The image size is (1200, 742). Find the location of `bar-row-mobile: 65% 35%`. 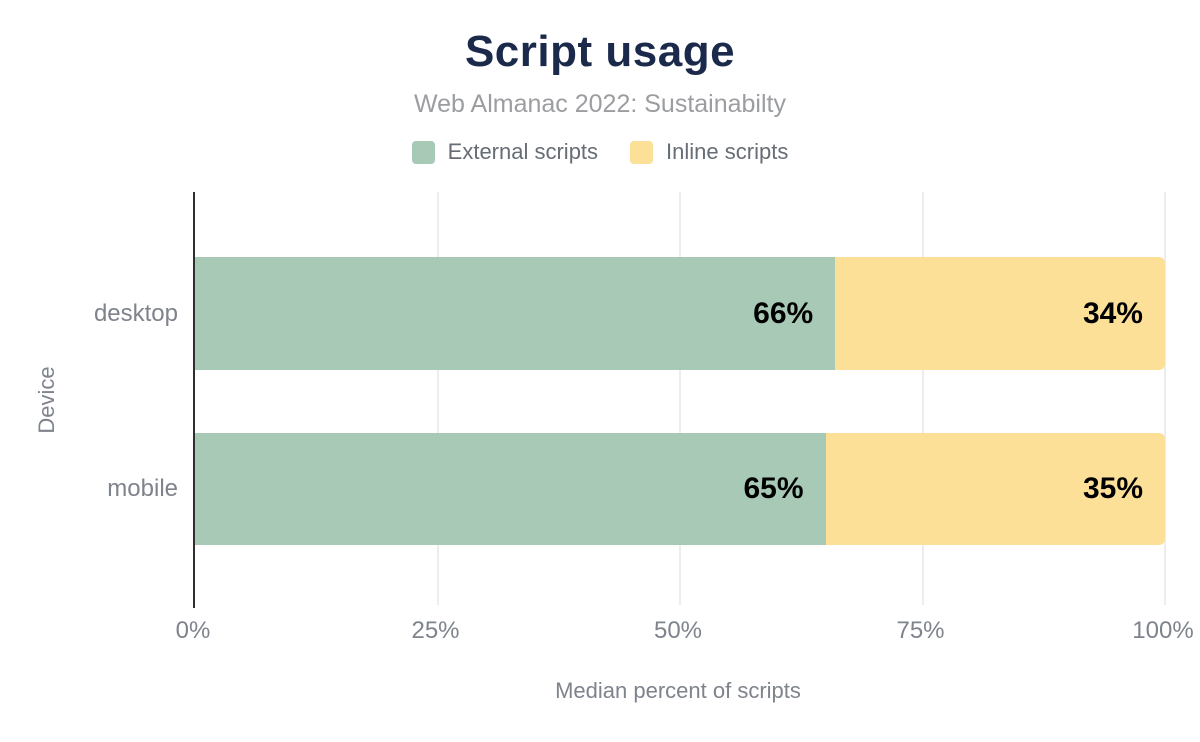

bar-row-mobile: 65% 35% is located at coordinates (680, 489).